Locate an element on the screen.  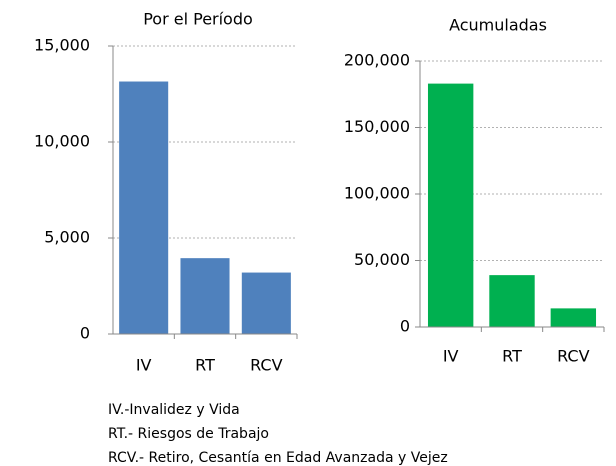
note: IV.-Invalidez y Vida is located at coordinates (174, 410).